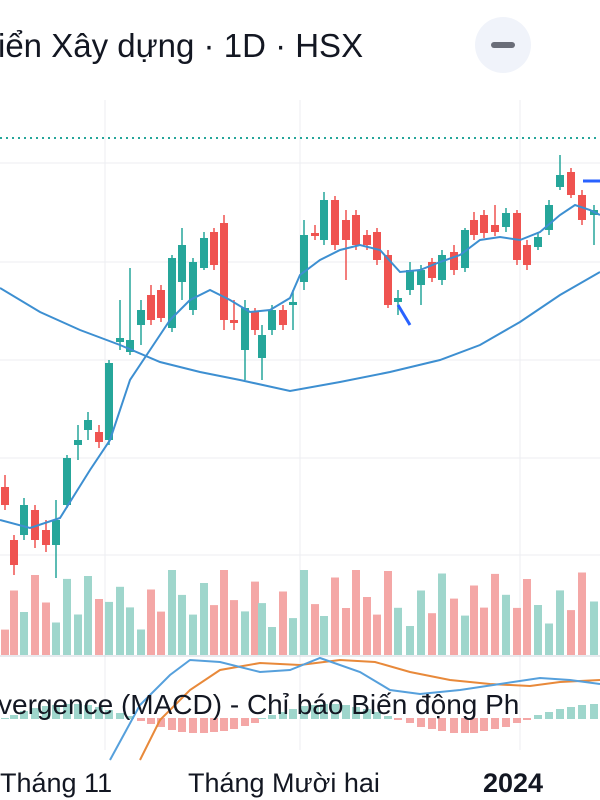 Image resolution: width=600 pixels, height=800 pixels. I want to click on macd-line, so click(354, 708).